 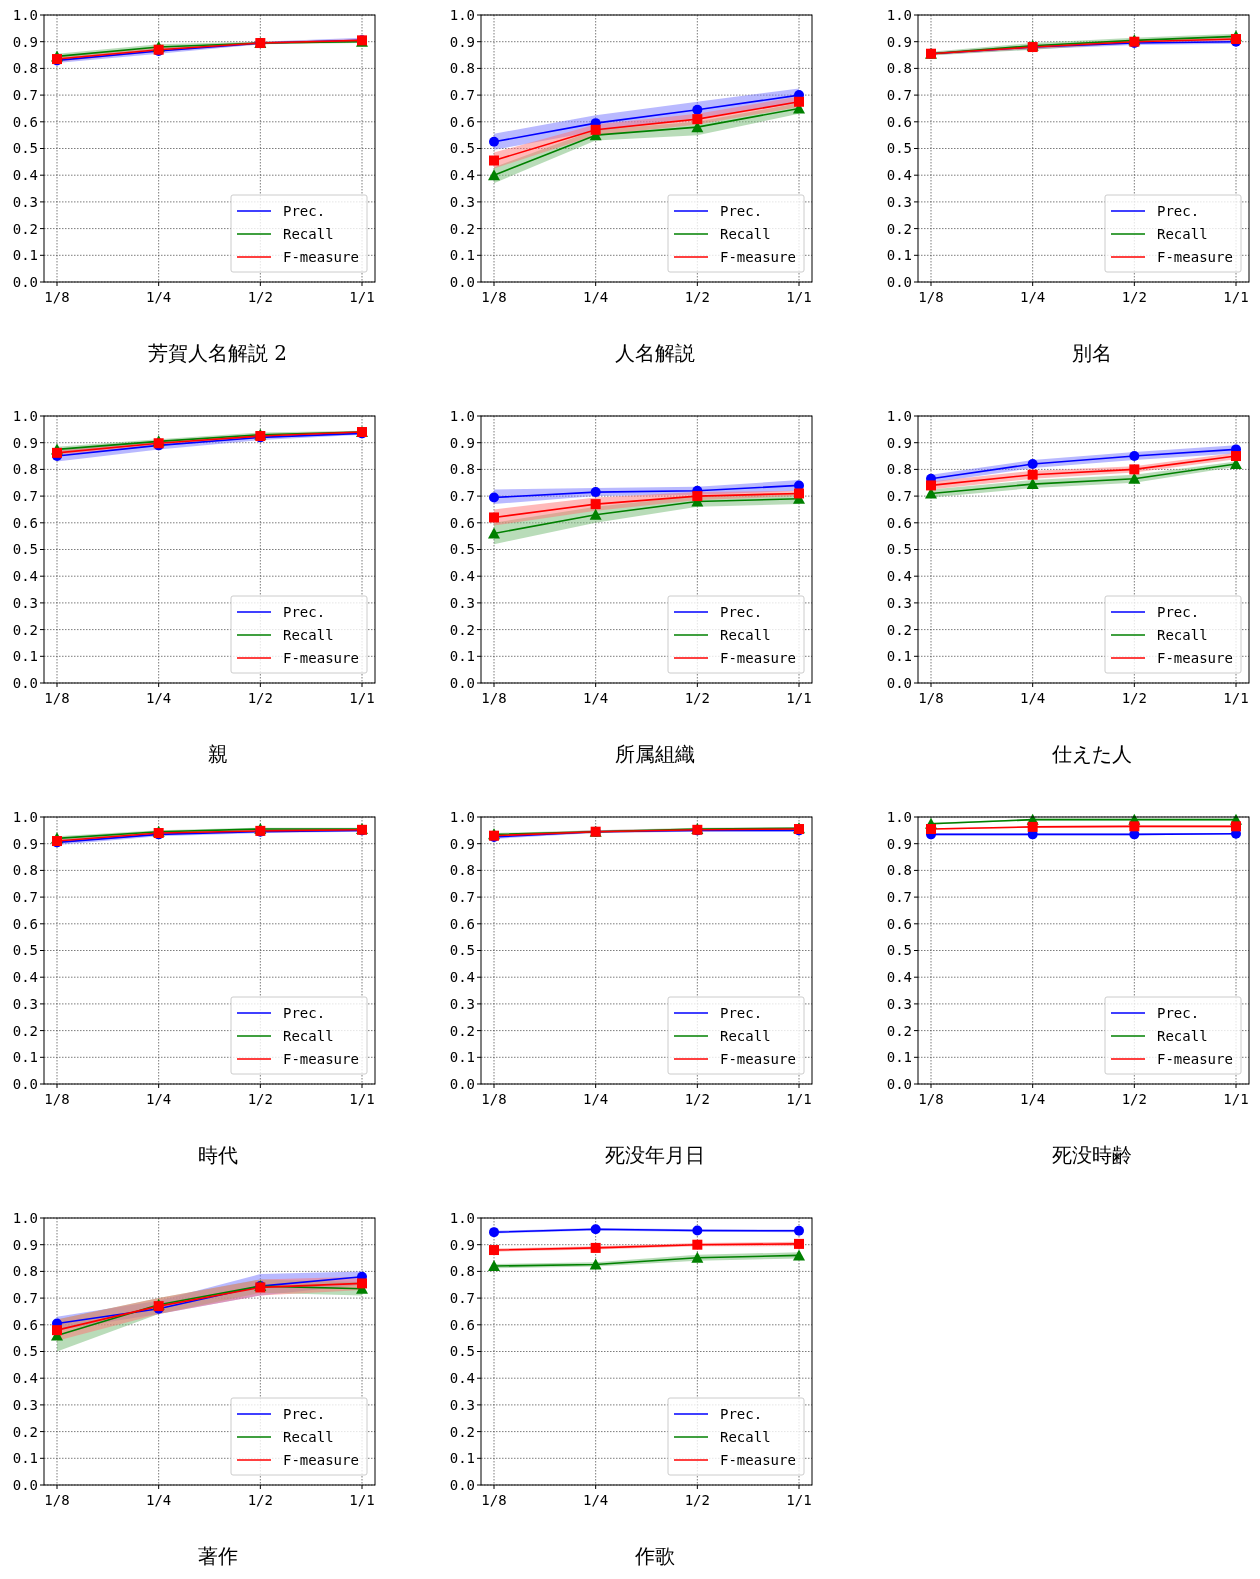 What do you see at coordinates (654, 1556) in the screenshot?
I see `text: 作歌` at bounding box center [654, 1556].